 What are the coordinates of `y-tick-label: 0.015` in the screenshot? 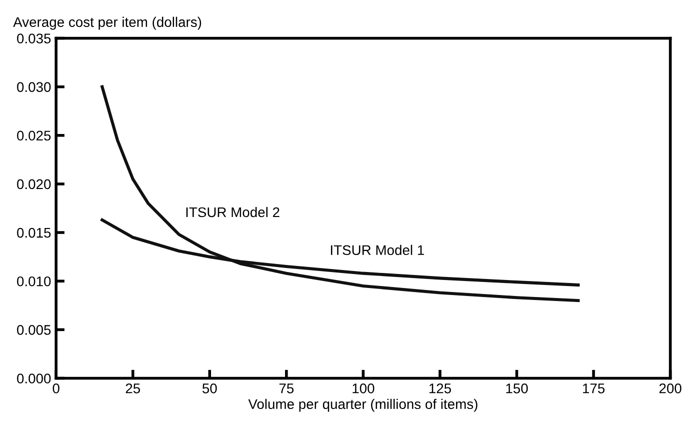 It's located at (34, 233).